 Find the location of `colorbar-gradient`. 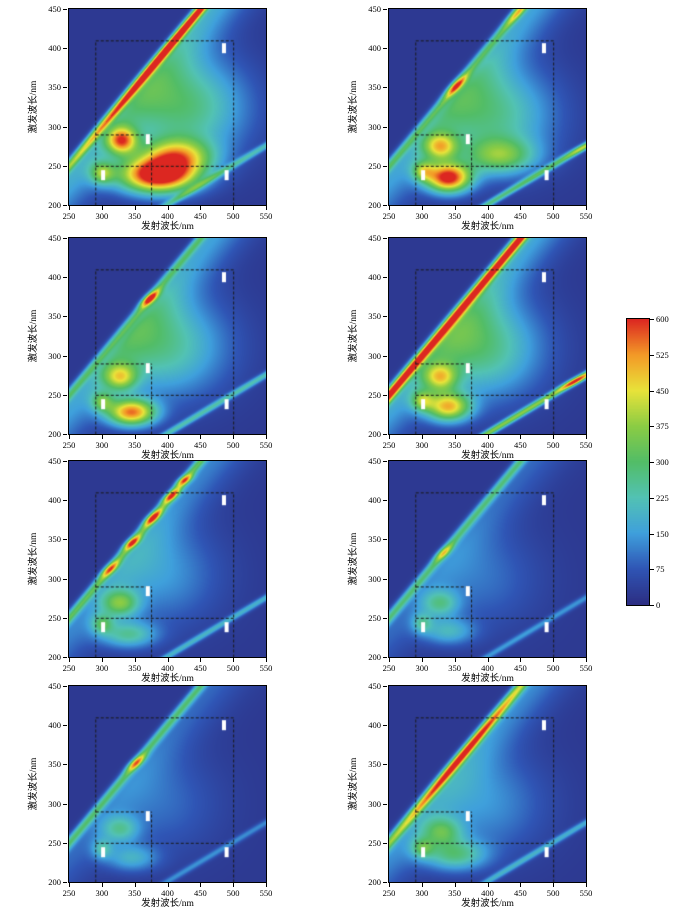

colorbar-gradient is located at coordinates (638, 462).